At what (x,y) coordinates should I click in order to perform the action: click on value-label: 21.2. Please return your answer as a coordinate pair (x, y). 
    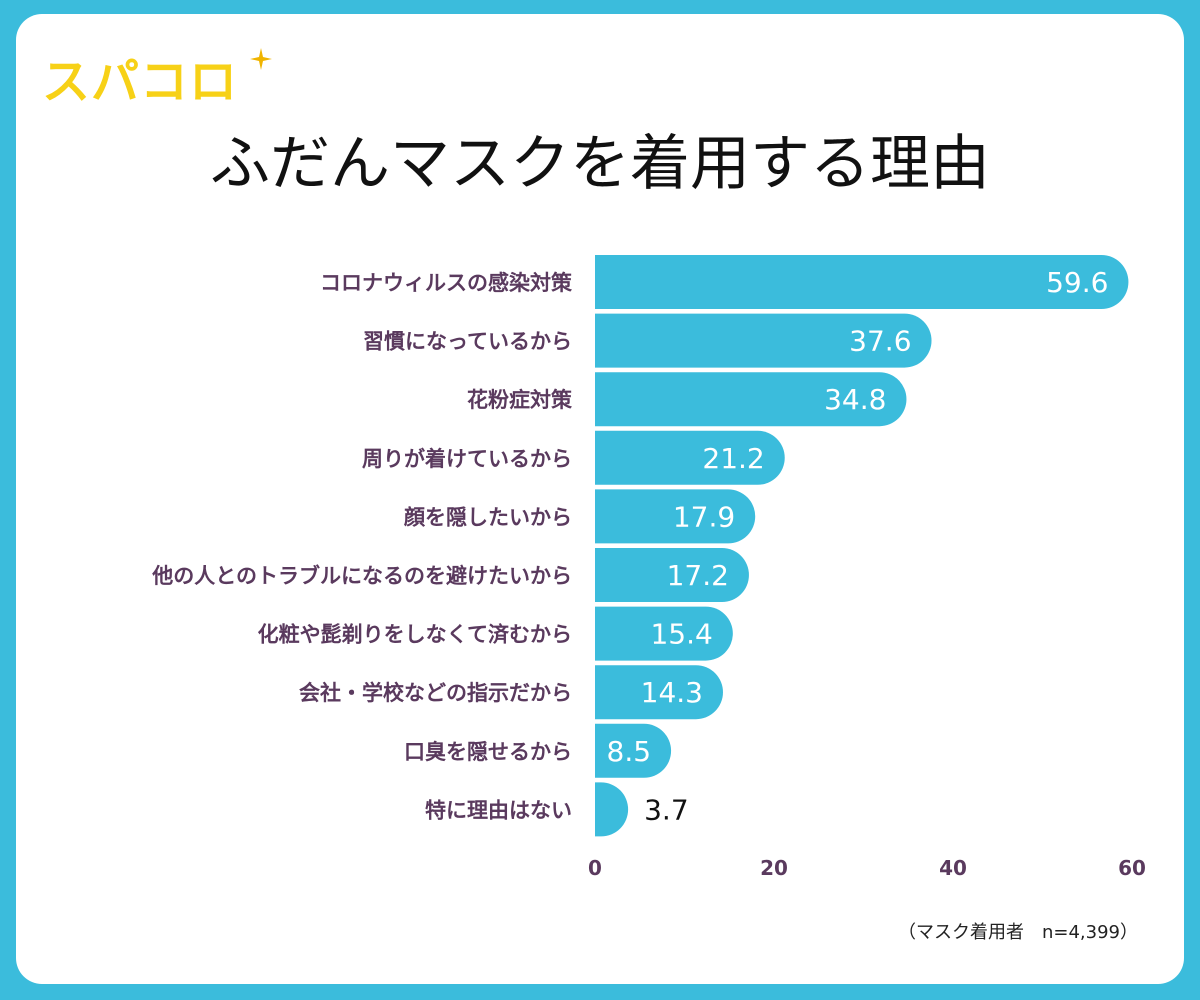
    Looking at the image, I should click on (733, 458).